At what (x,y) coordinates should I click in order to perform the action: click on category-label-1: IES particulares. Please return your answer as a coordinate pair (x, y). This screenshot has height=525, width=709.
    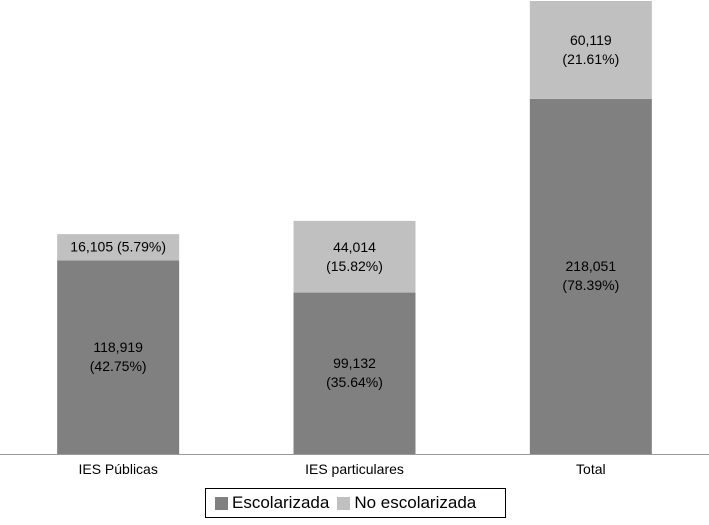
    Looking at the image, I should click on (354, 469).